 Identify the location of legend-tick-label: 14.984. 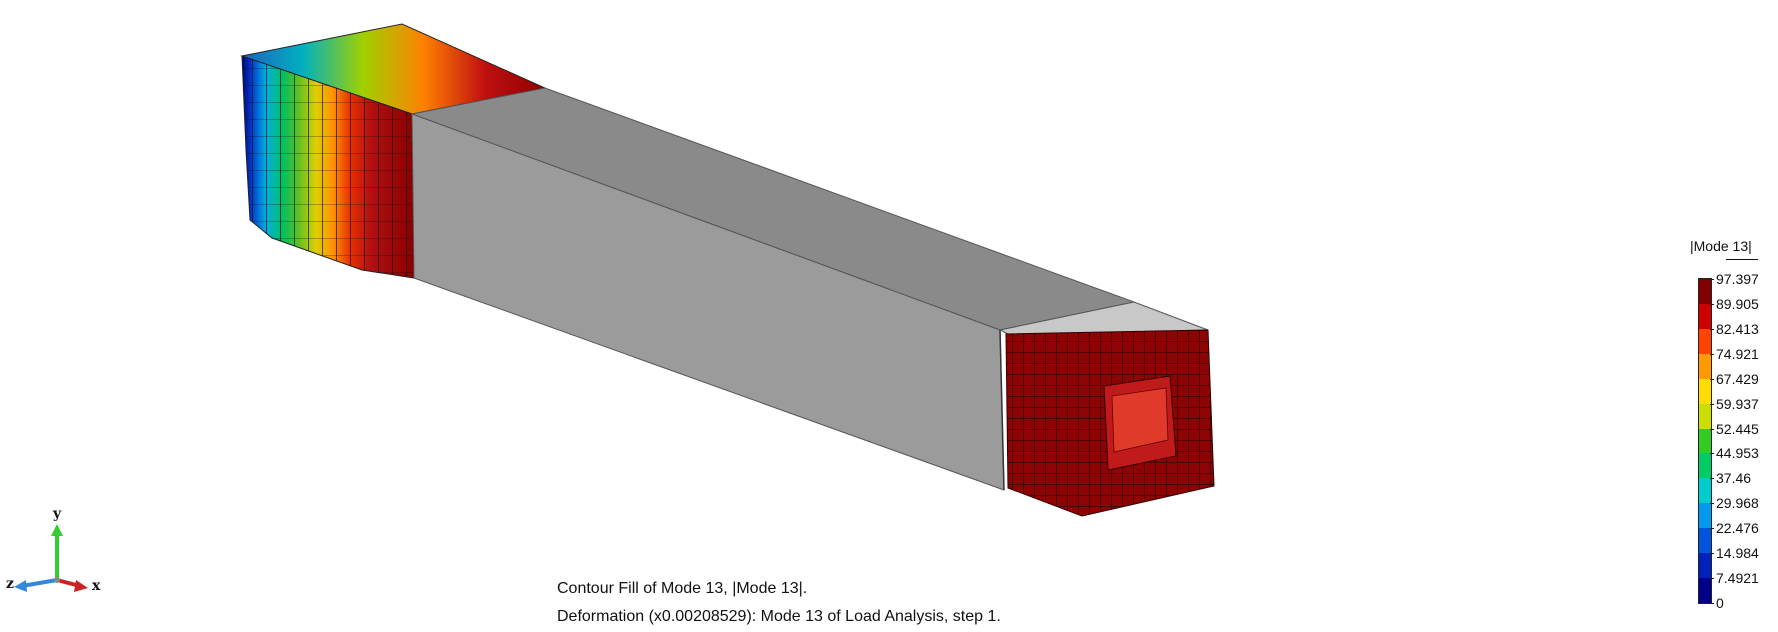
(1737, 553).